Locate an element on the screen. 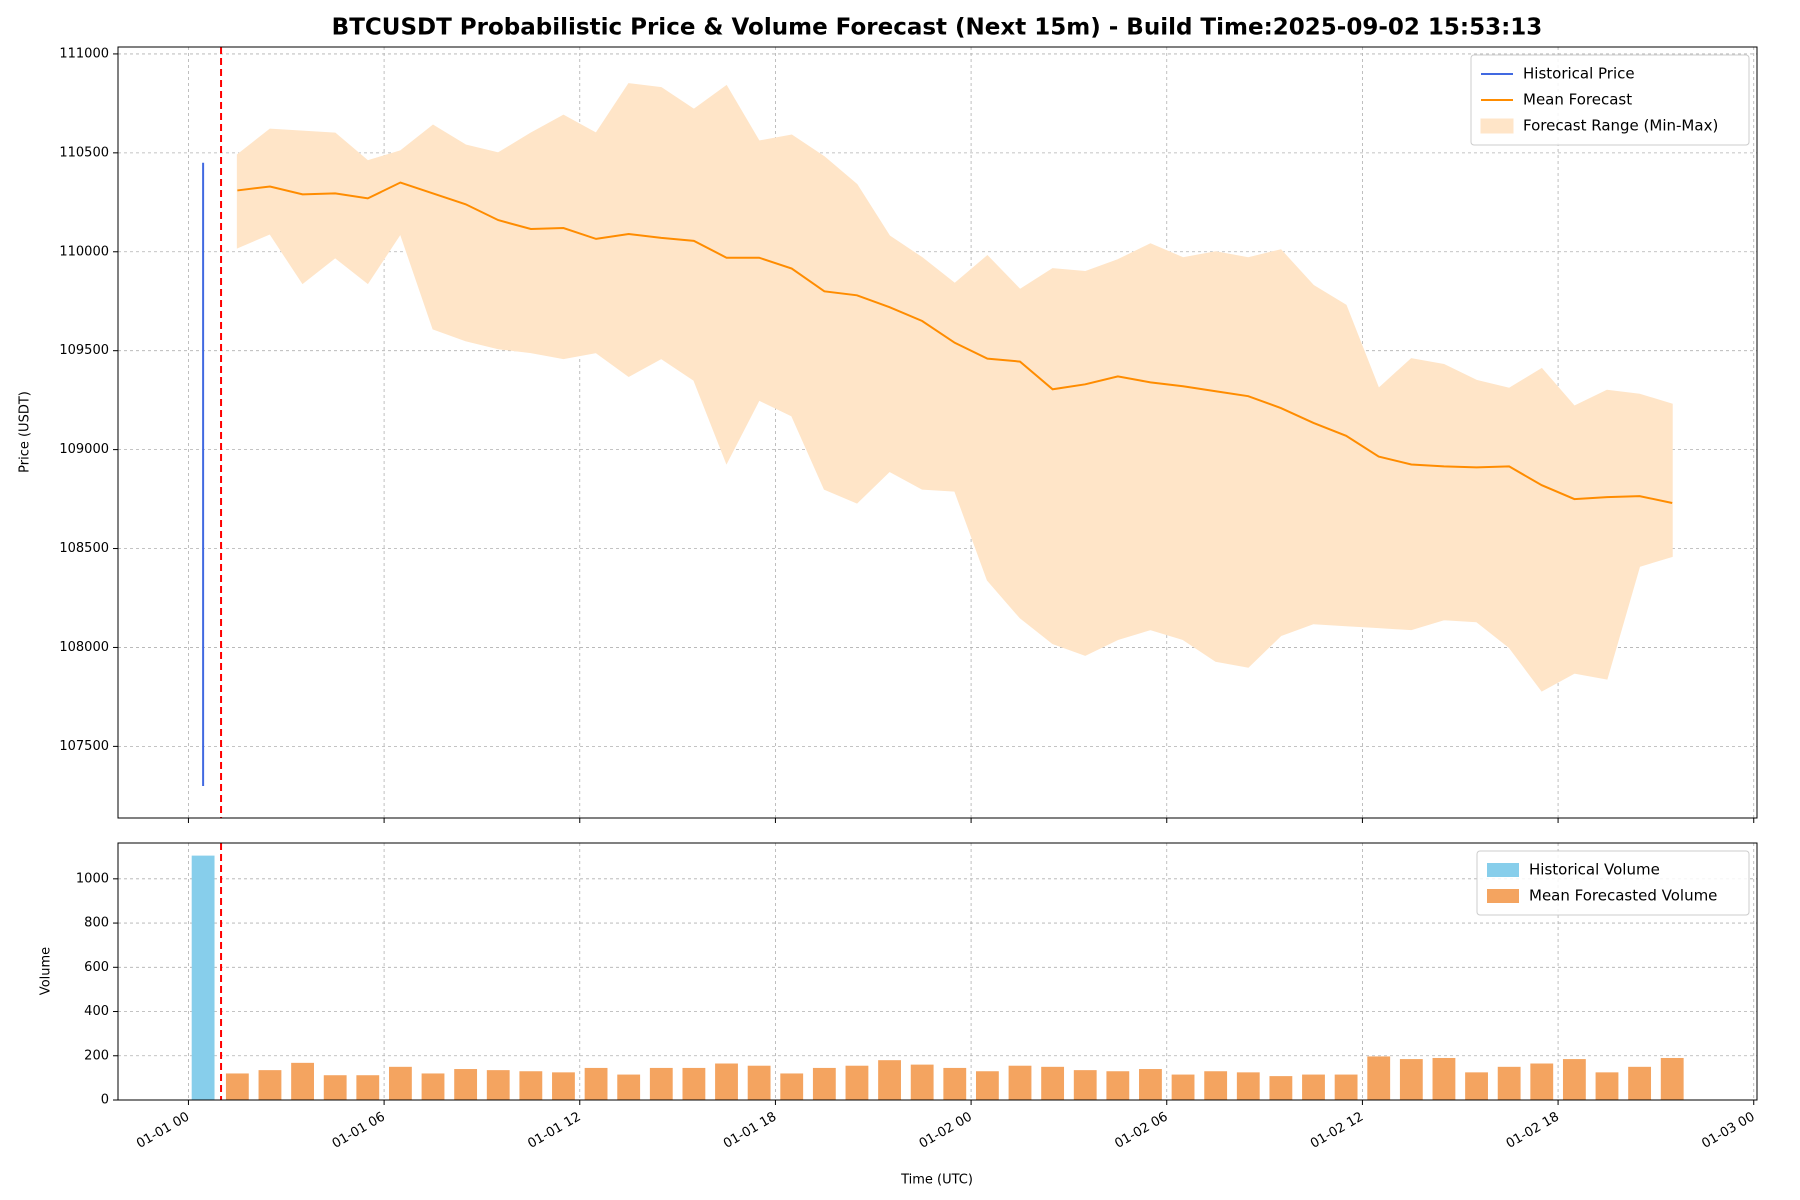 The height and width of the screenshot is (1200, 1800). x-tick-label: 01-01 12 is located at coordinates (554, 1131).